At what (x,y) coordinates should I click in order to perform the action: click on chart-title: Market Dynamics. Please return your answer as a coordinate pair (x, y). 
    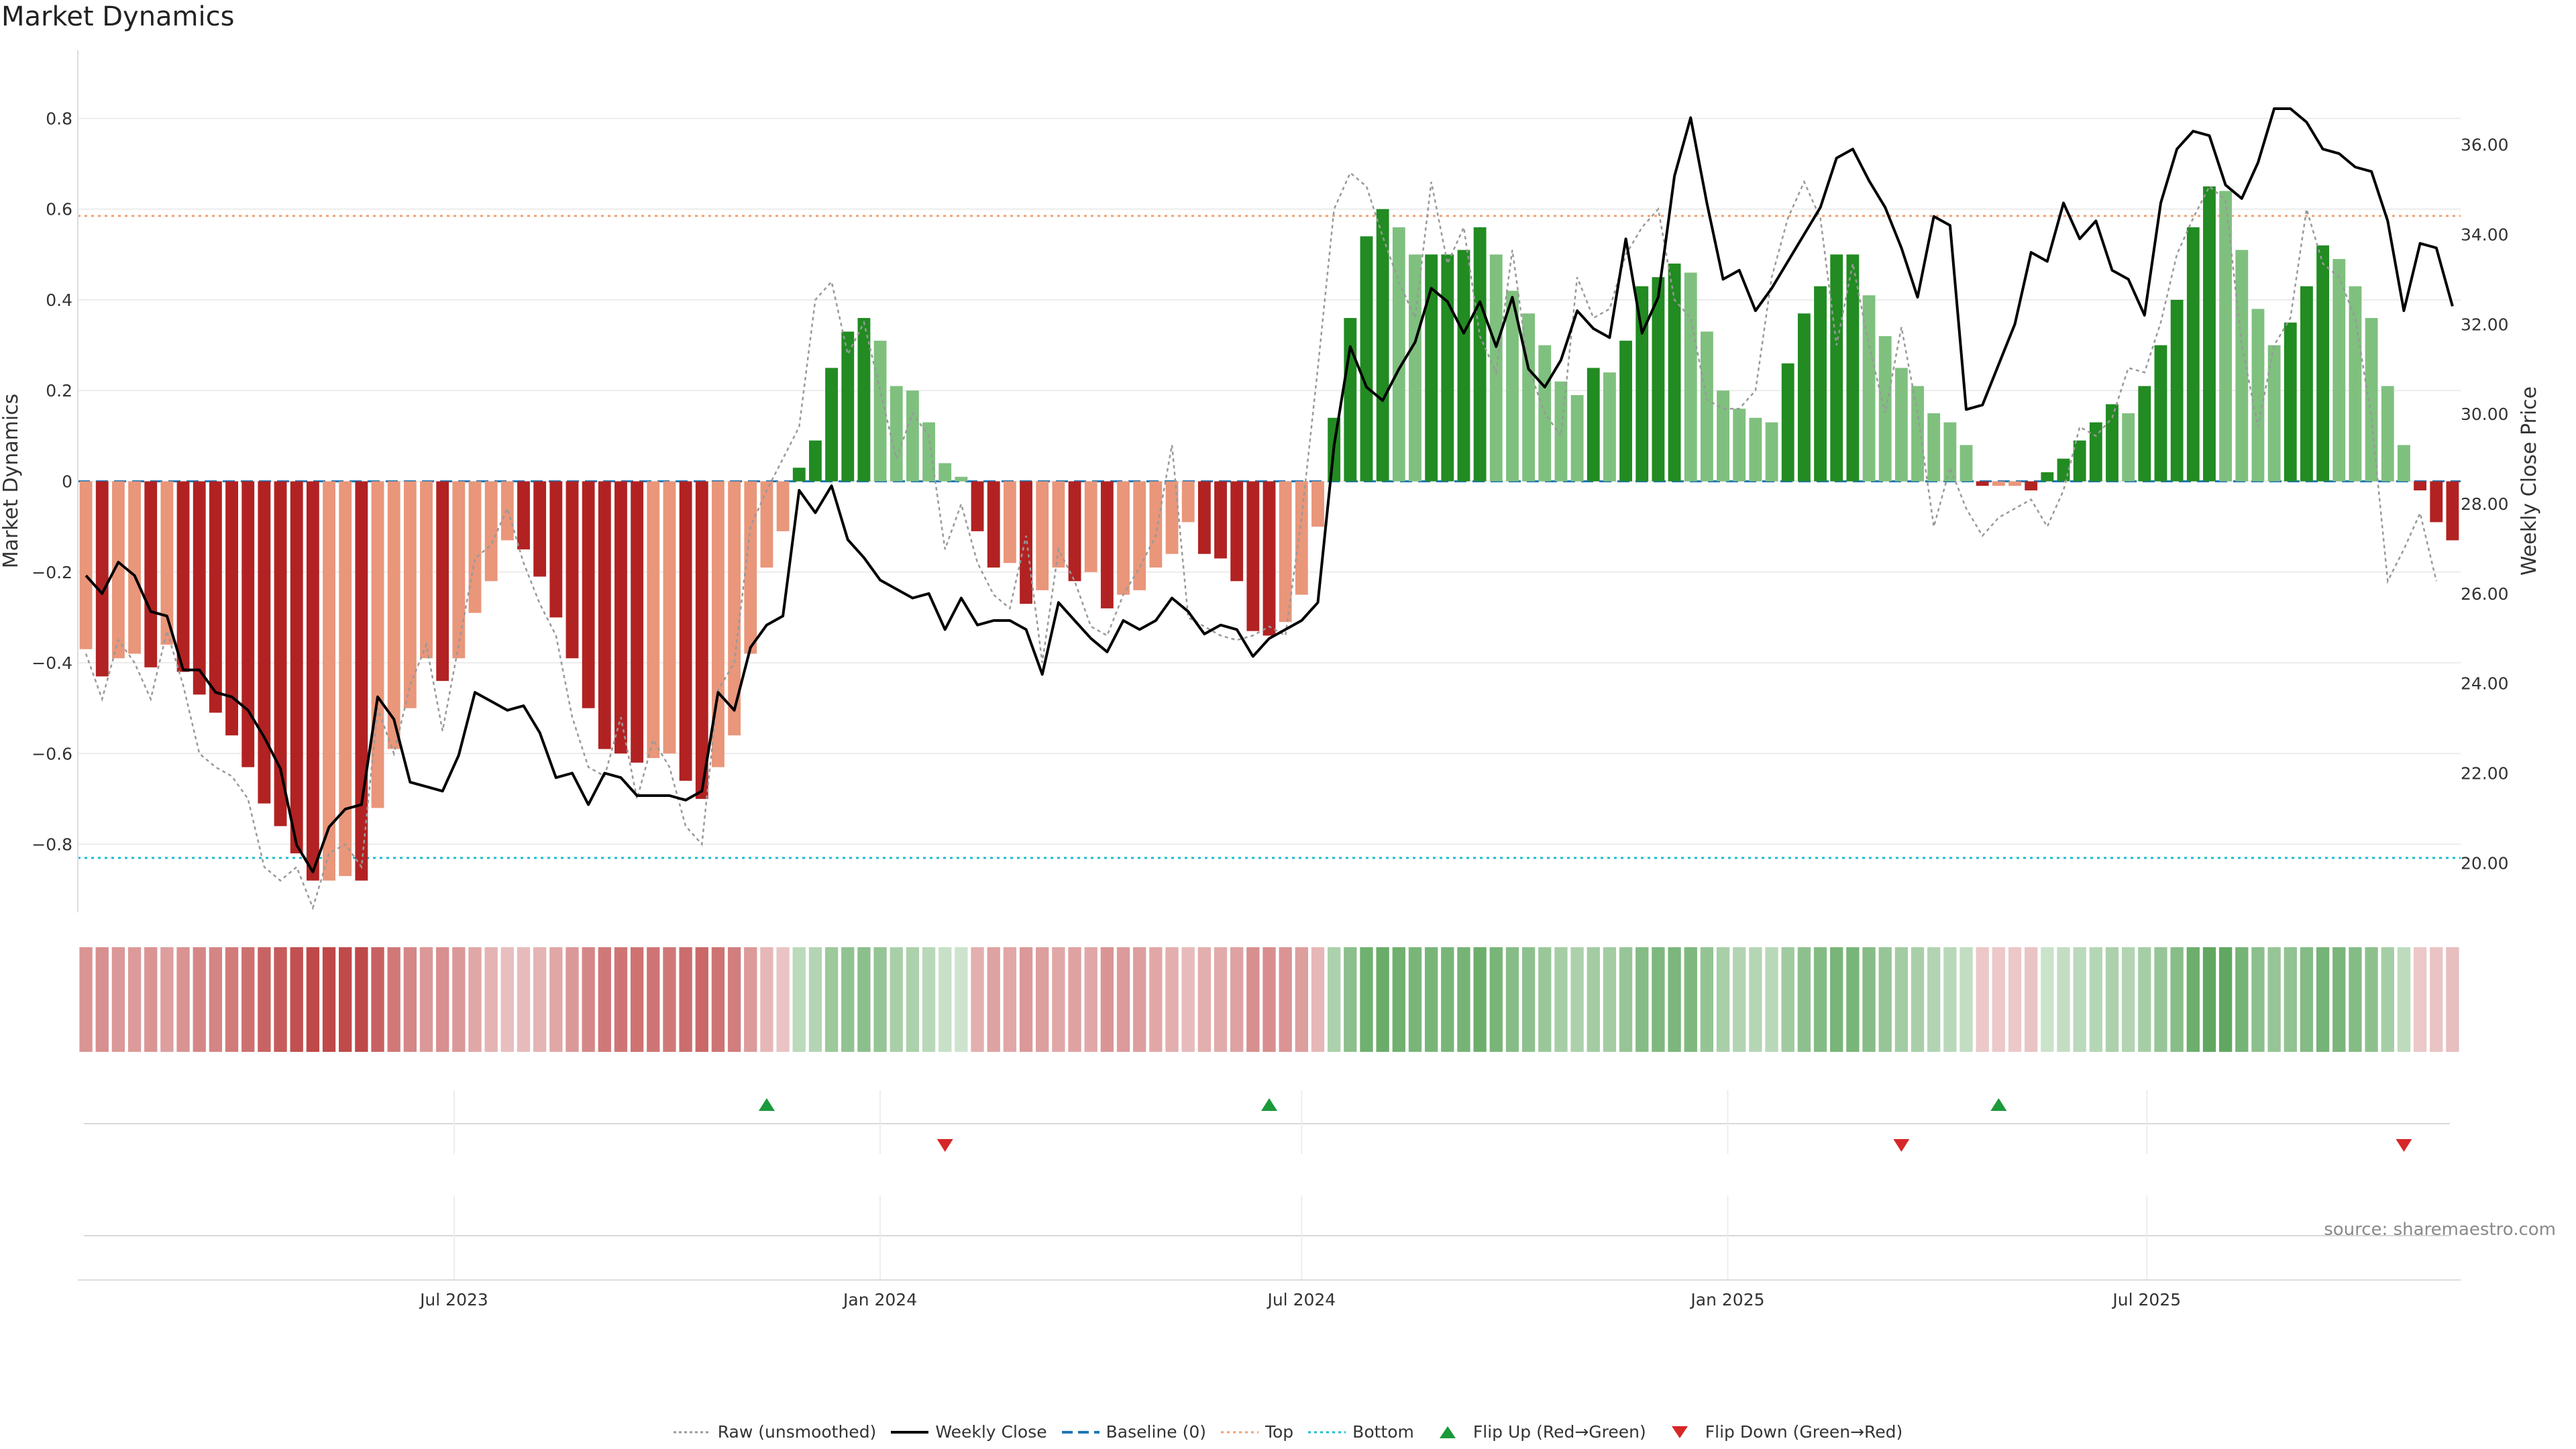
    Looking at the image, I should click on (118, 16).